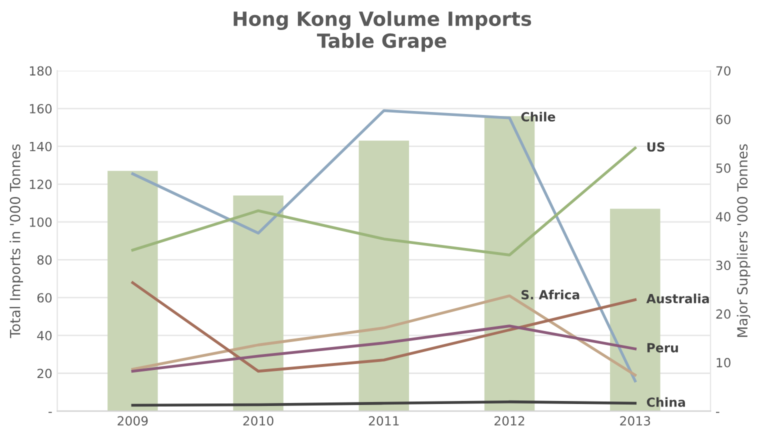  Describe the element at coordinates (383, 421) in the screenshot. I see `x-tick-label: 2011` at that location.